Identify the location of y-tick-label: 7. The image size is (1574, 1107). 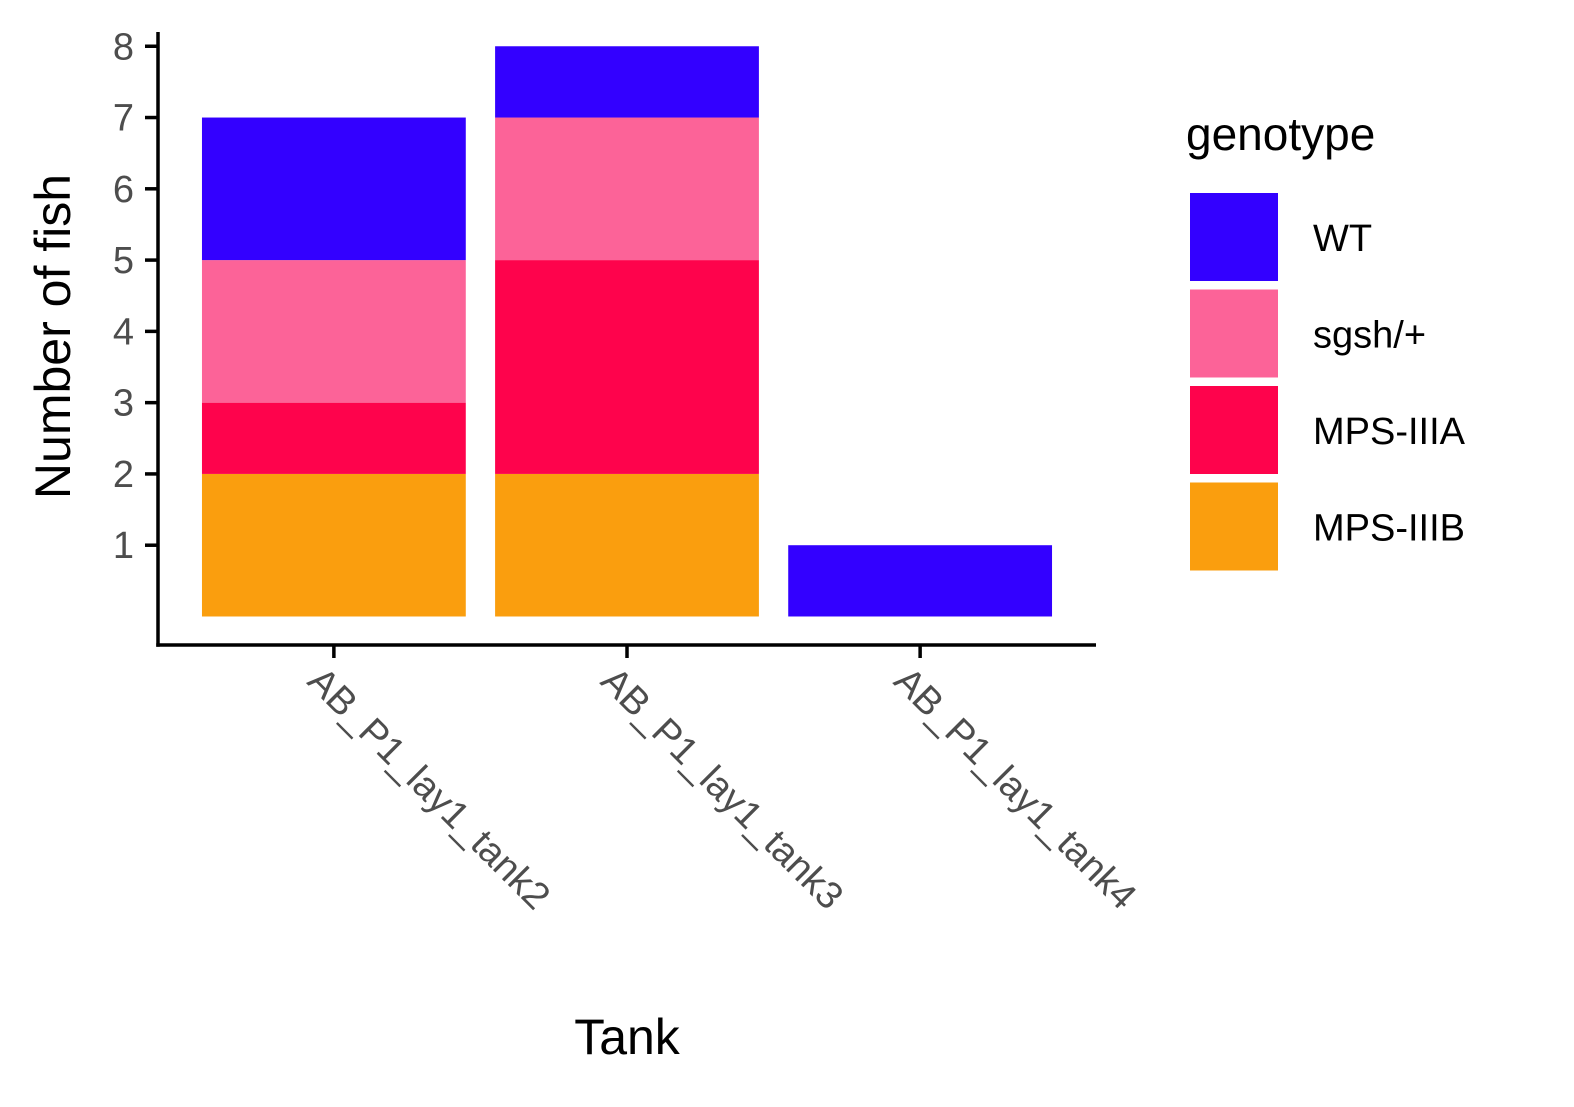
(123, 119).